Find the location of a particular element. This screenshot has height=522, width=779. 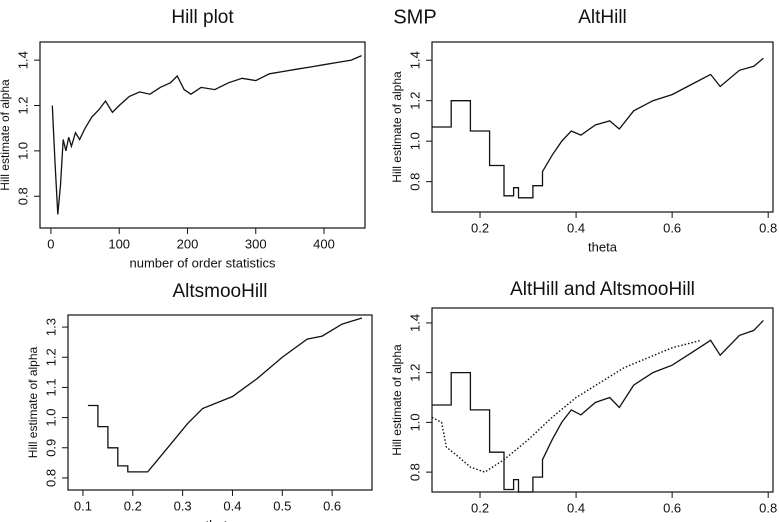

y-tick-label: 1.1 is located at coordinates (50, 387).